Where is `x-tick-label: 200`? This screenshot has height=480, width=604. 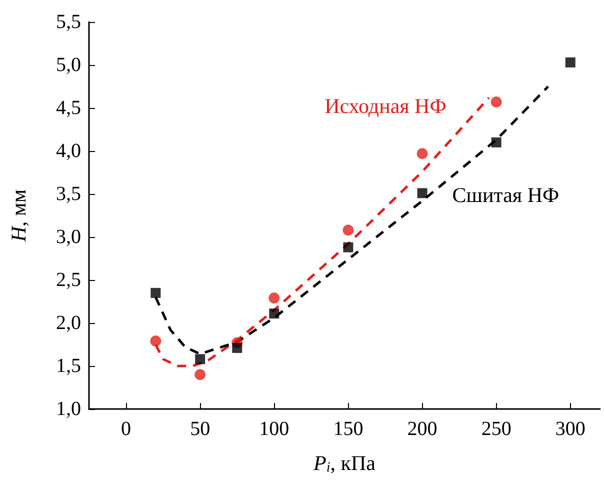
x-tick-label: 200 is located at coordinates (422, 429).